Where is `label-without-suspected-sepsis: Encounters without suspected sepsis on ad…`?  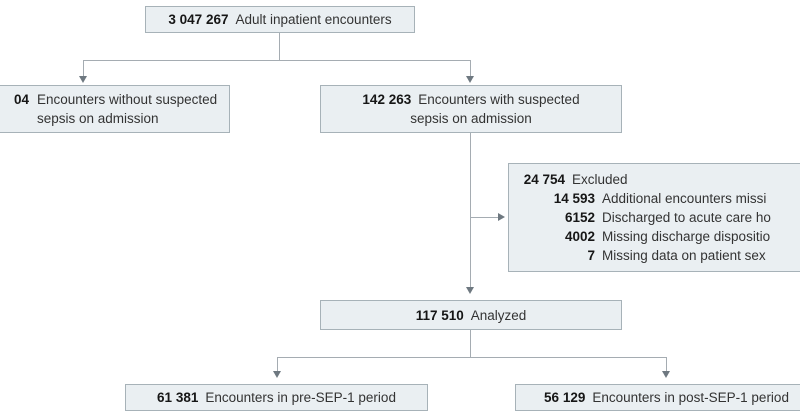 label-without-suspected-sepsis: Encounters without suspected sepsis on ad… is located at coordinates (127, 109).